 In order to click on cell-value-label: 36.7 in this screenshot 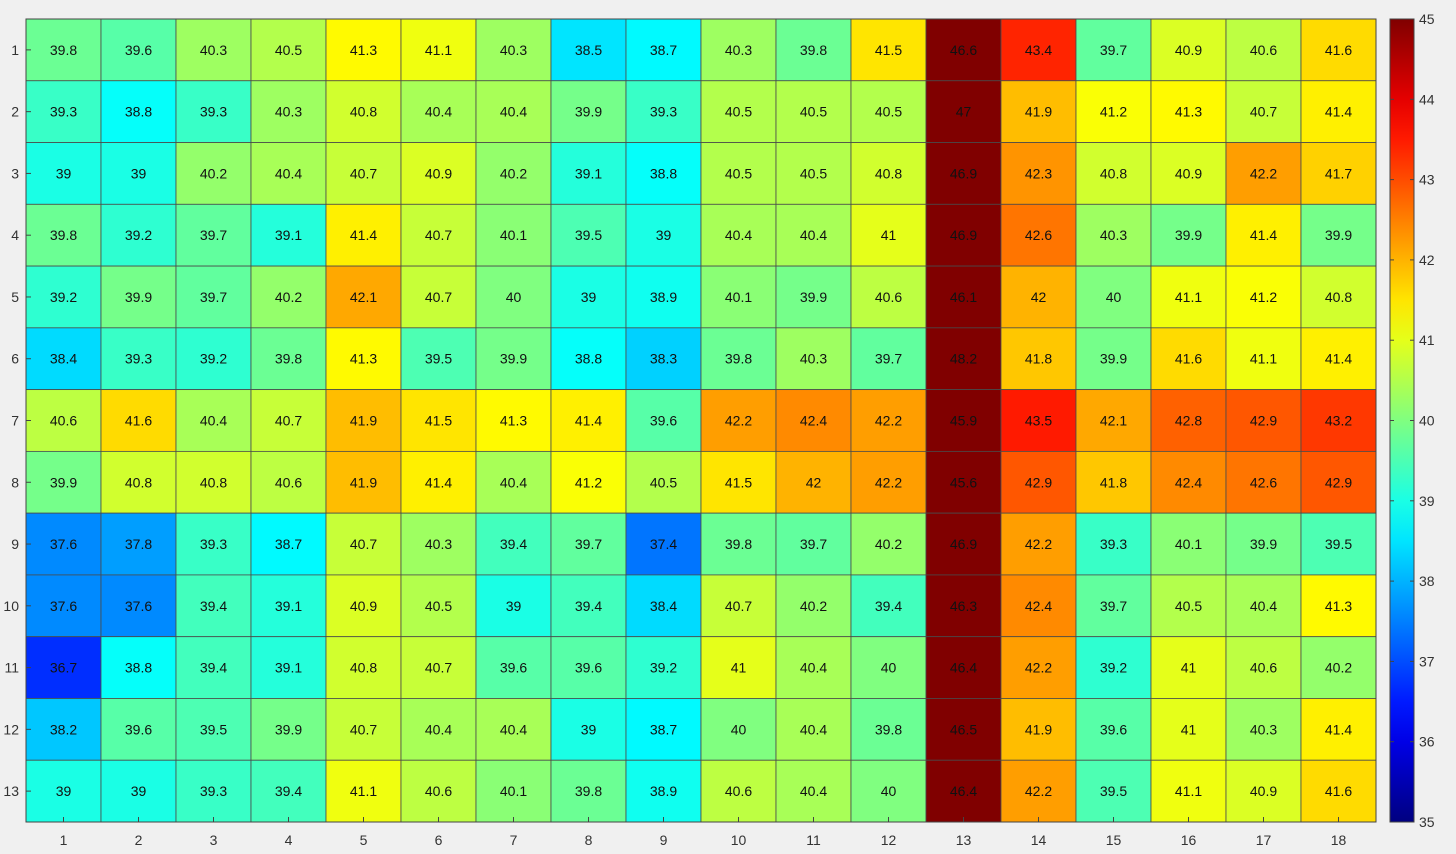, I will do `click(63, 668)`.